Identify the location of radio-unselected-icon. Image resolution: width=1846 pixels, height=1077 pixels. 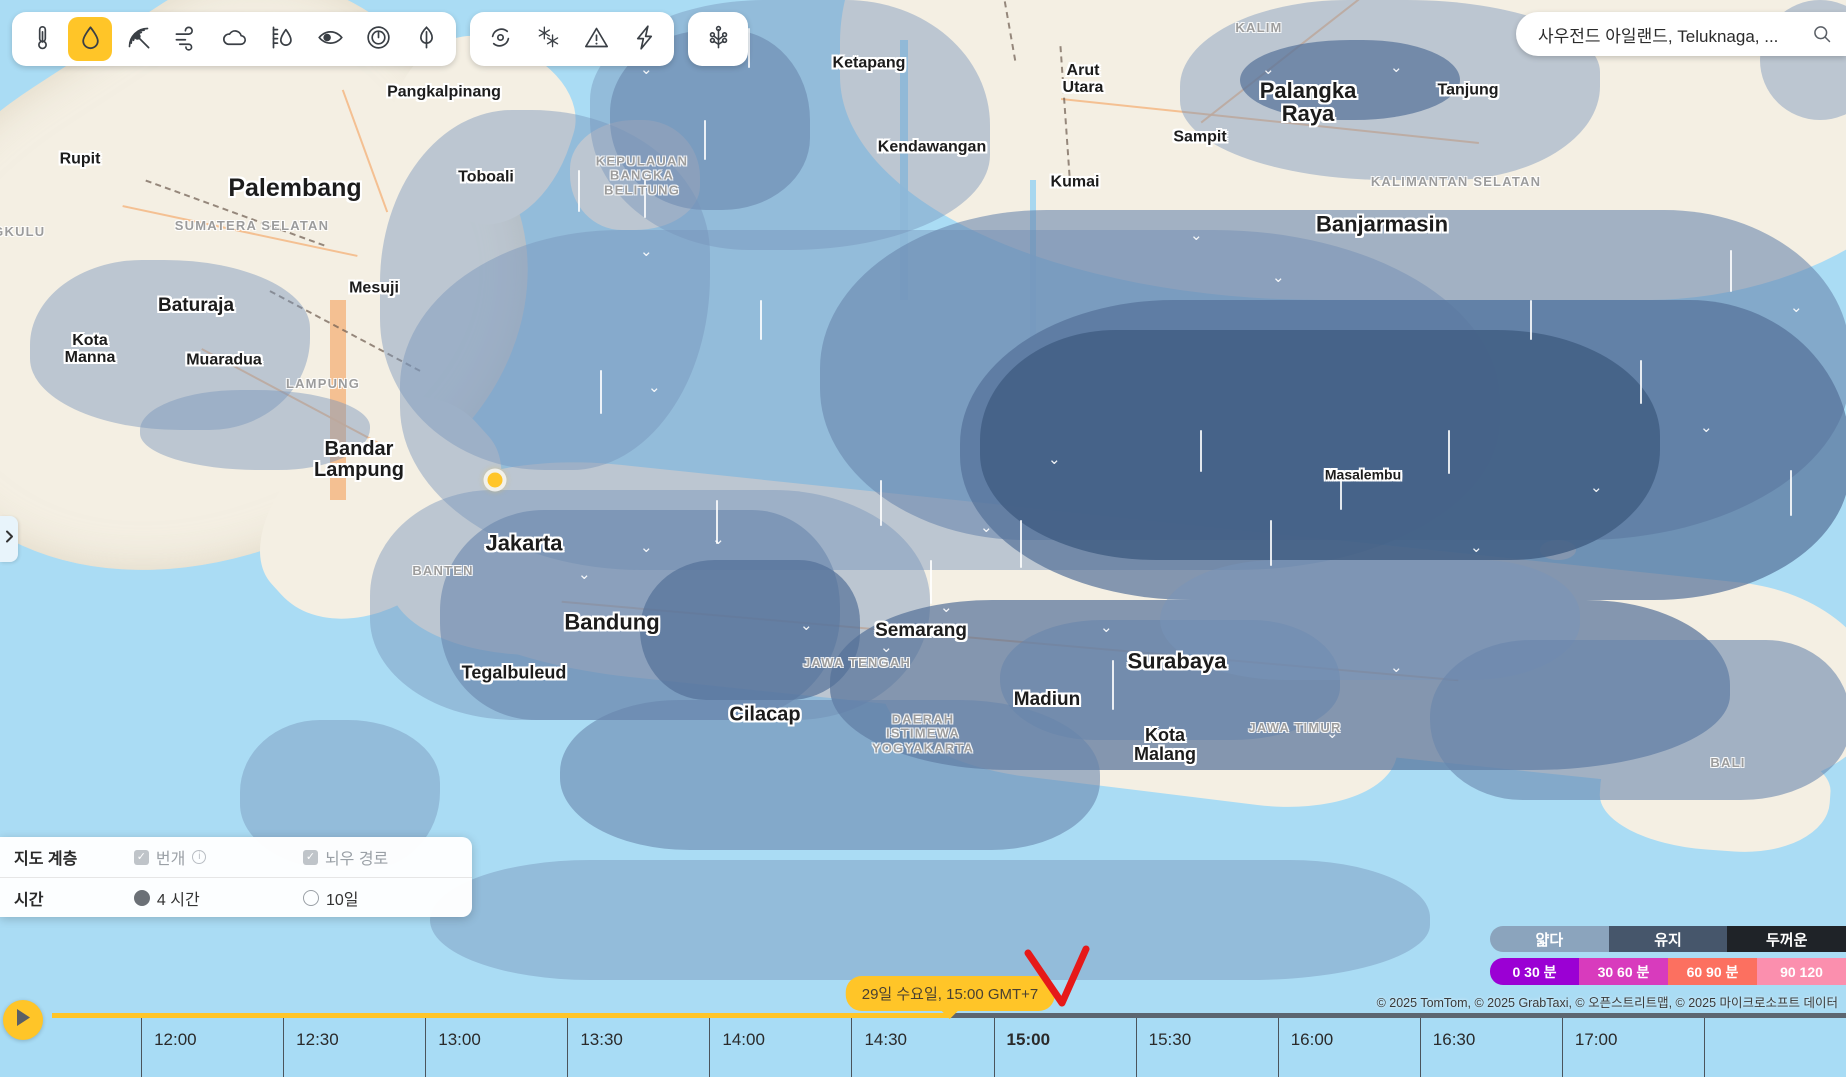
(310, 897).